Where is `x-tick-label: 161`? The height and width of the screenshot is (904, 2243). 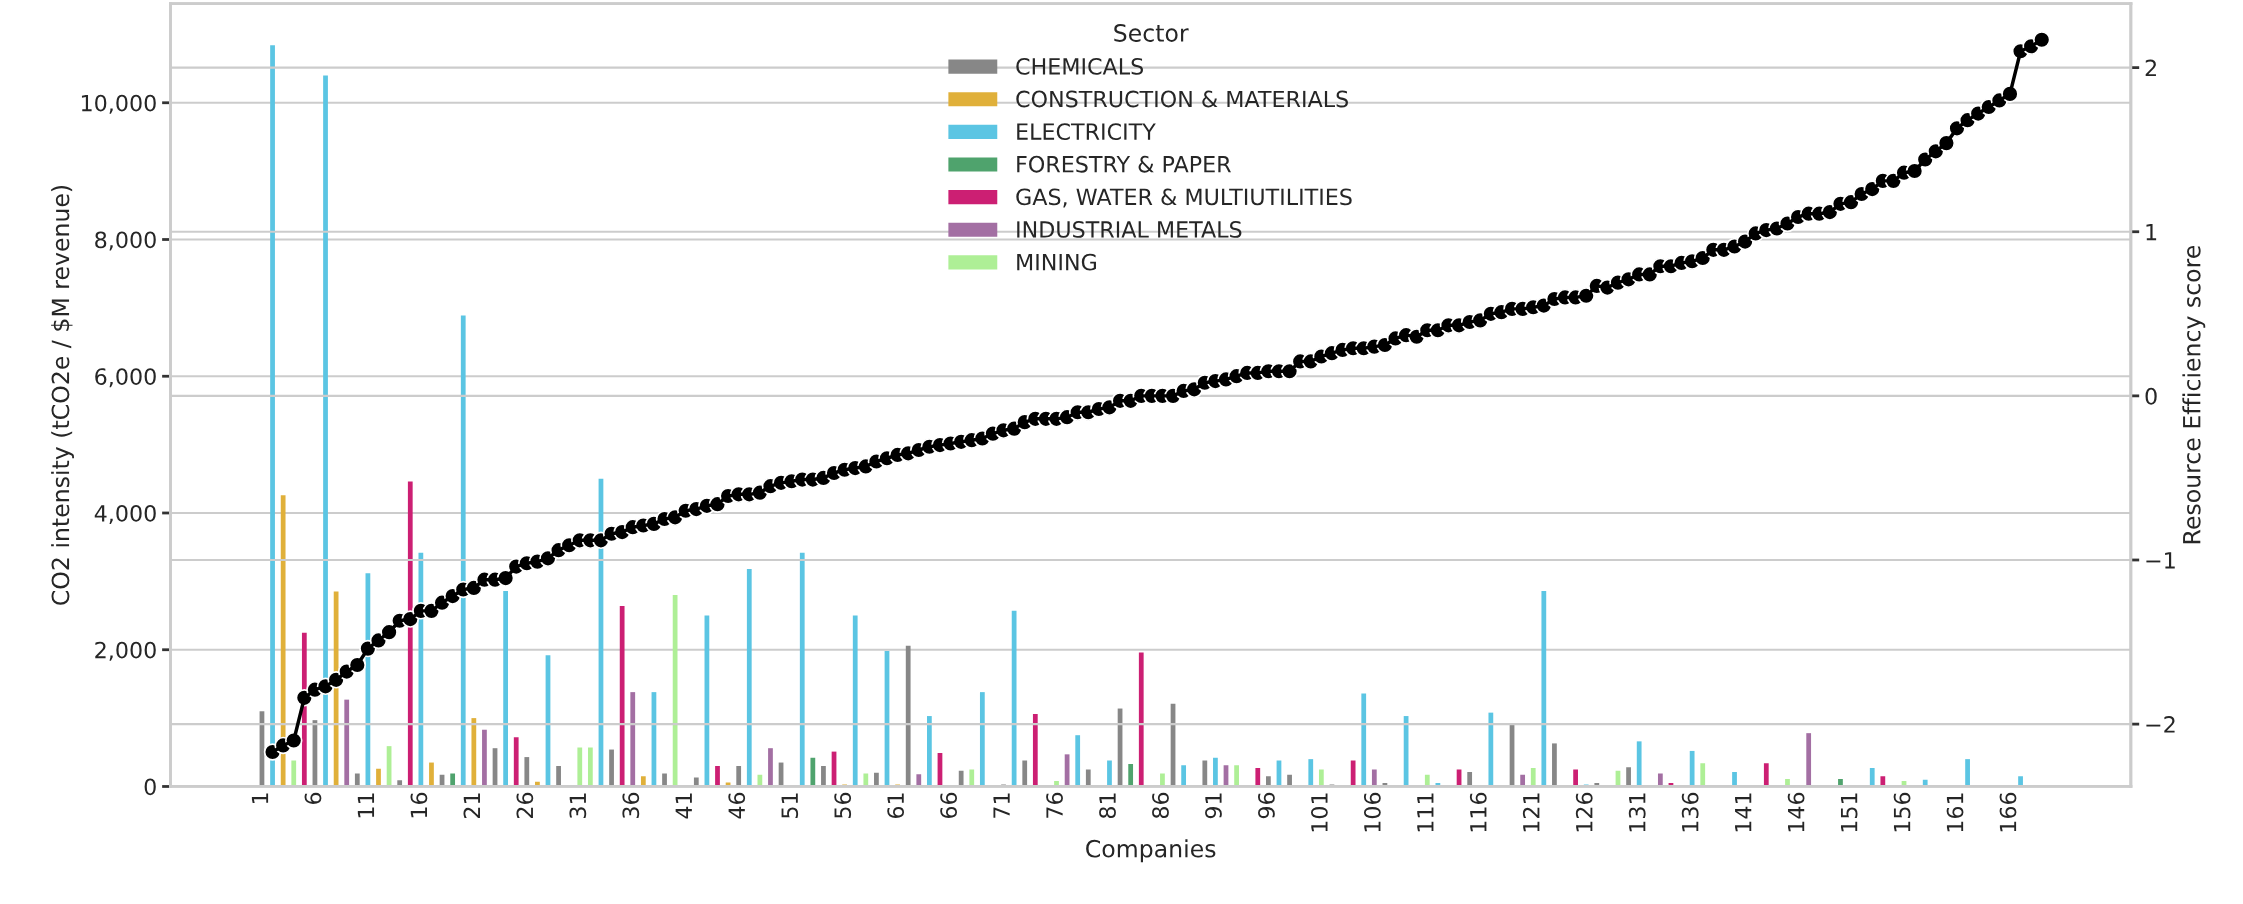
x-tick-label: 161 is located at coordinates (1955, 812).